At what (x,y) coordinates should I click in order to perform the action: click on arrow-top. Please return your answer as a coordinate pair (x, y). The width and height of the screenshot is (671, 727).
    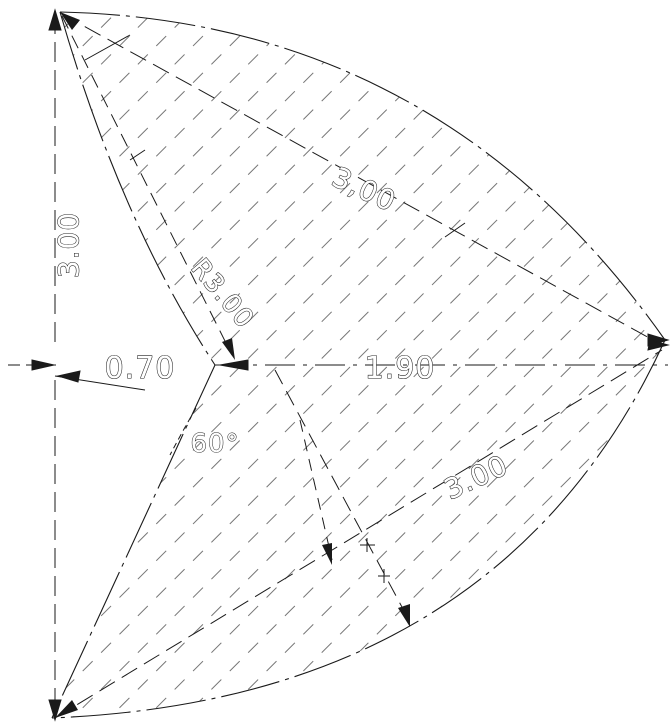
    Looking at the image, I should click on (55, 19).